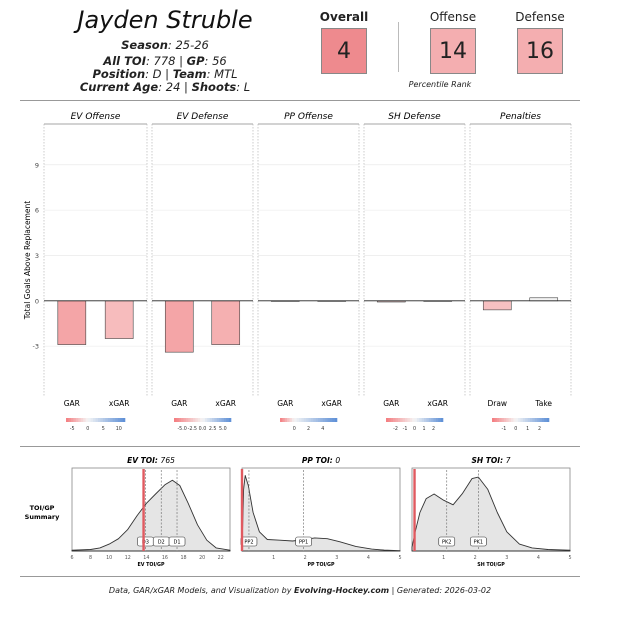 Image resolution: width=640 pixels, height=617 pixels. I want to click on legend-tick-label: -5, so click(72, 429).